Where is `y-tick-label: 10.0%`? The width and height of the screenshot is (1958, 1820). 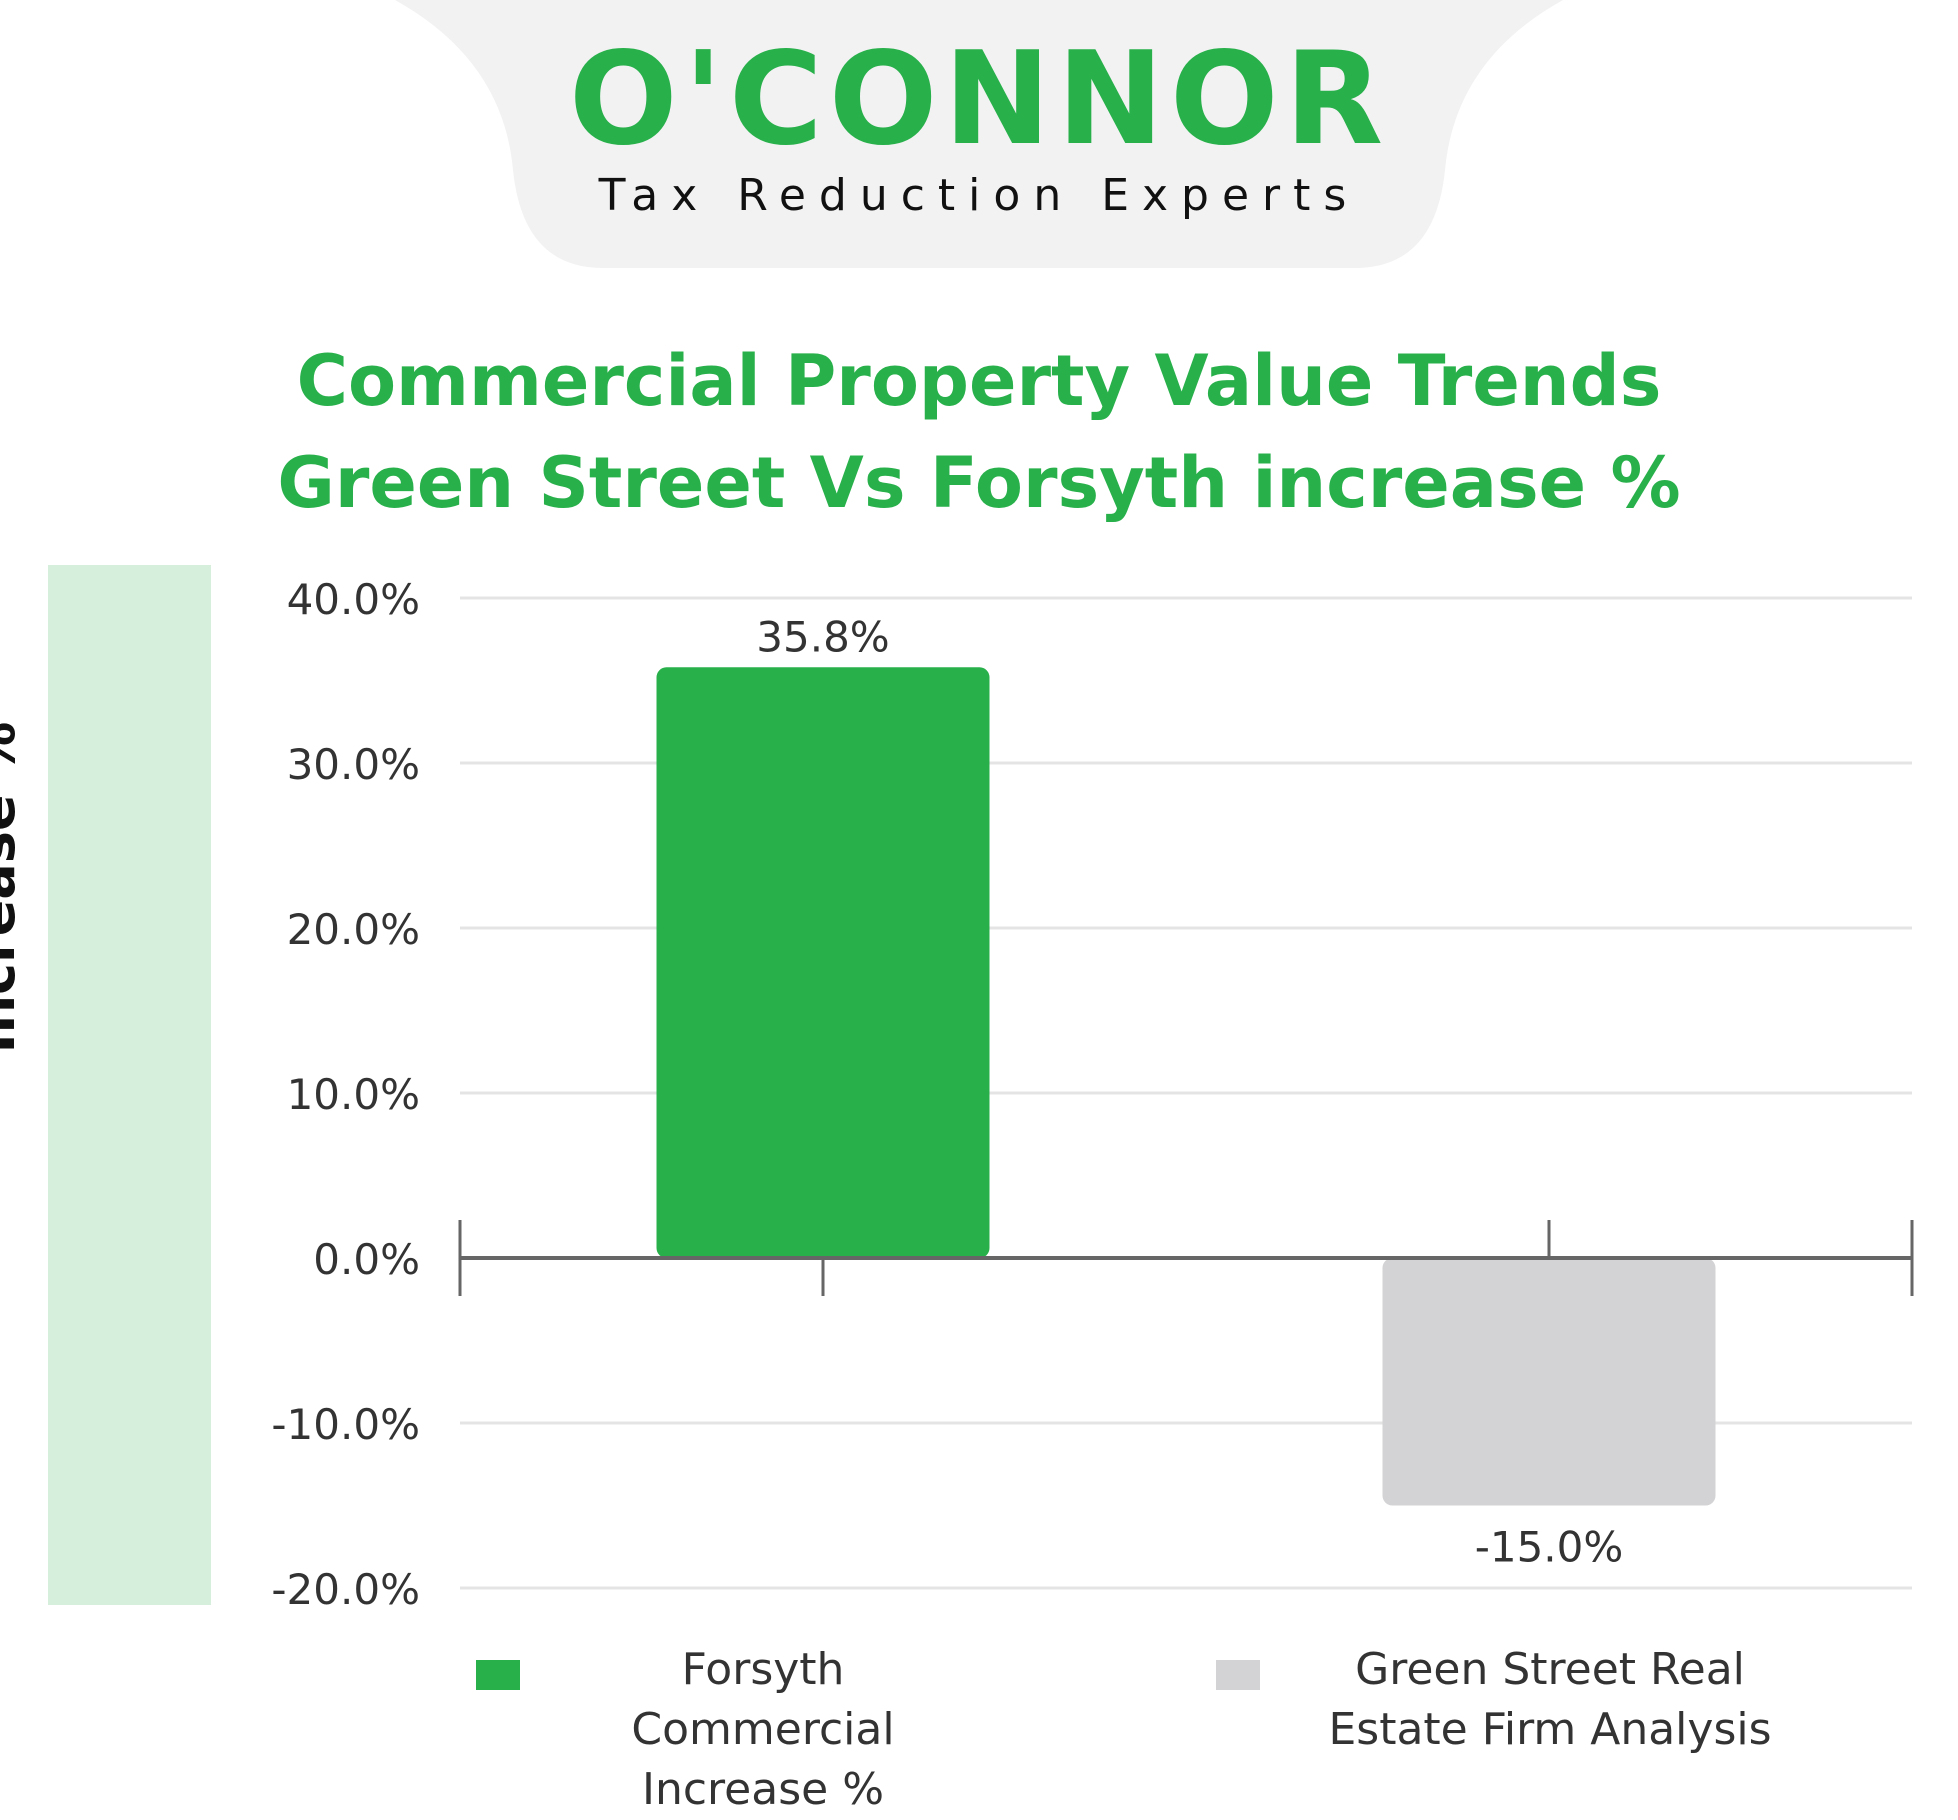
y-tick-label: 10.0% is located at coordinates (353, 1094).